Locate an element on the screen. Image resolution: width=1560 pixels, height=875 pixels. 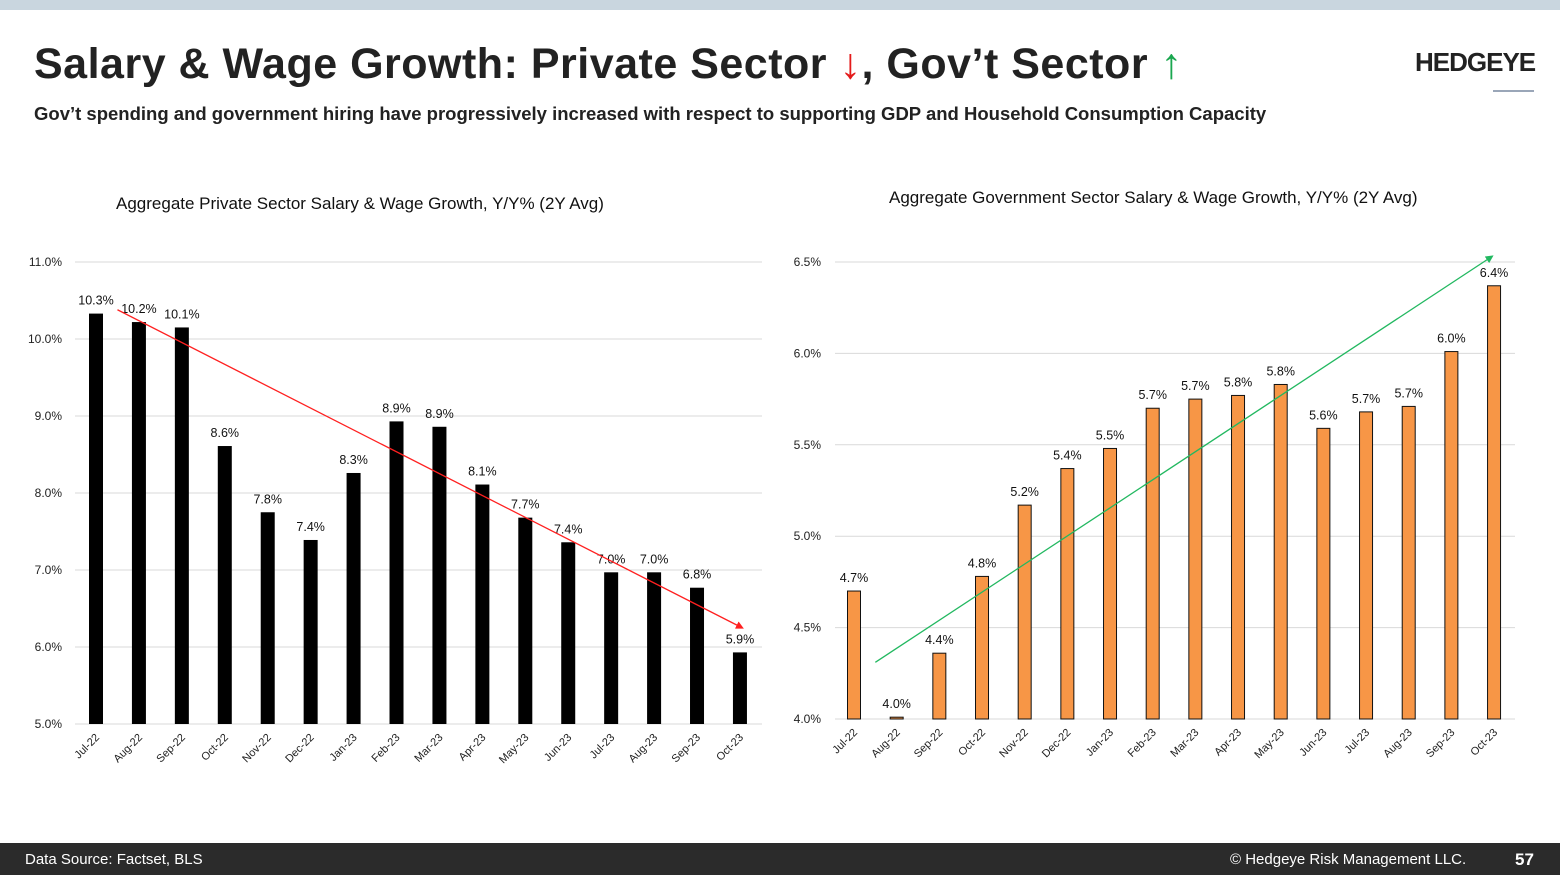
data-source: Data Source: Factset, BLS is located at coordinates (114, 859).